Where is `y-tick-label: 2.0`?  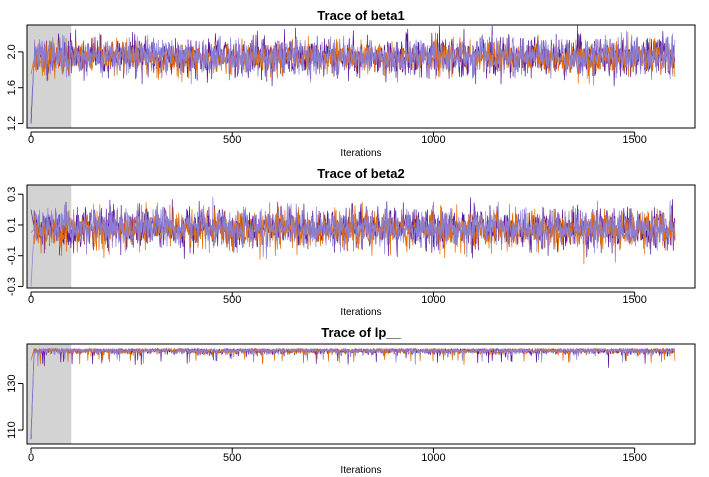
y-tick-label: 2.0 is located at coordinates (12, 51).